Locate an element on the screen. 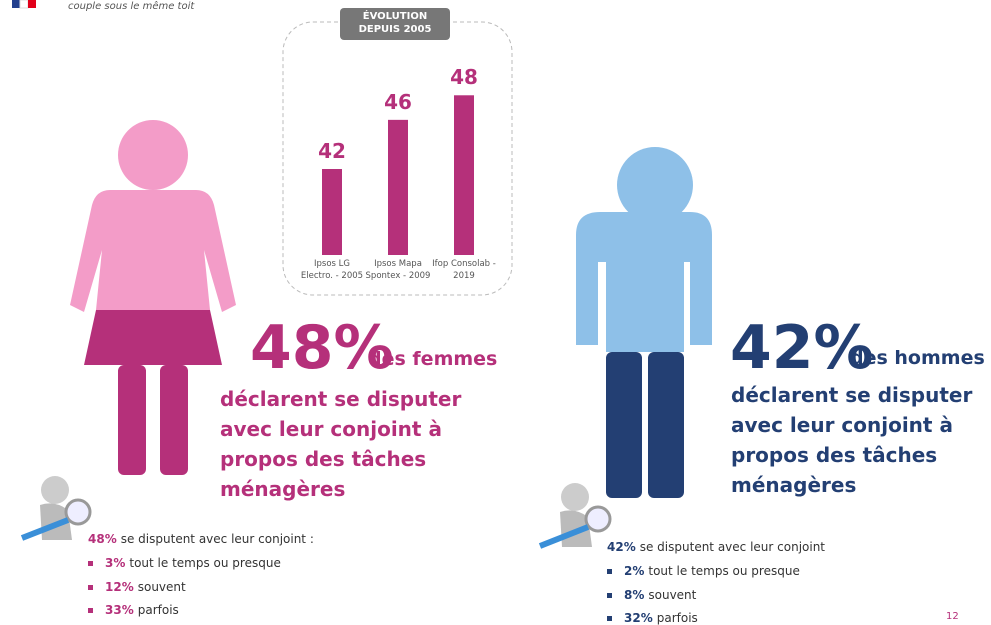 The height and width of the screenshot is (625, 991). list-item: 2% tout le temps ou presque is located at coordinates (703, 571).